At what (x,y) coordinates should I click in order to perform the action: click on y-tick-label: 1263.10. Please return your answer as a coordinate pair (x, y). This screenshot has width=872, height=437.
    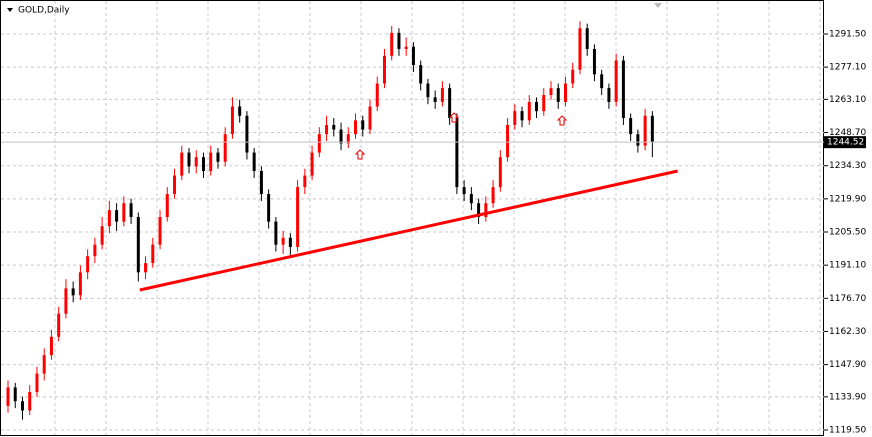
    Looking at the image, I should click on (847, 100).